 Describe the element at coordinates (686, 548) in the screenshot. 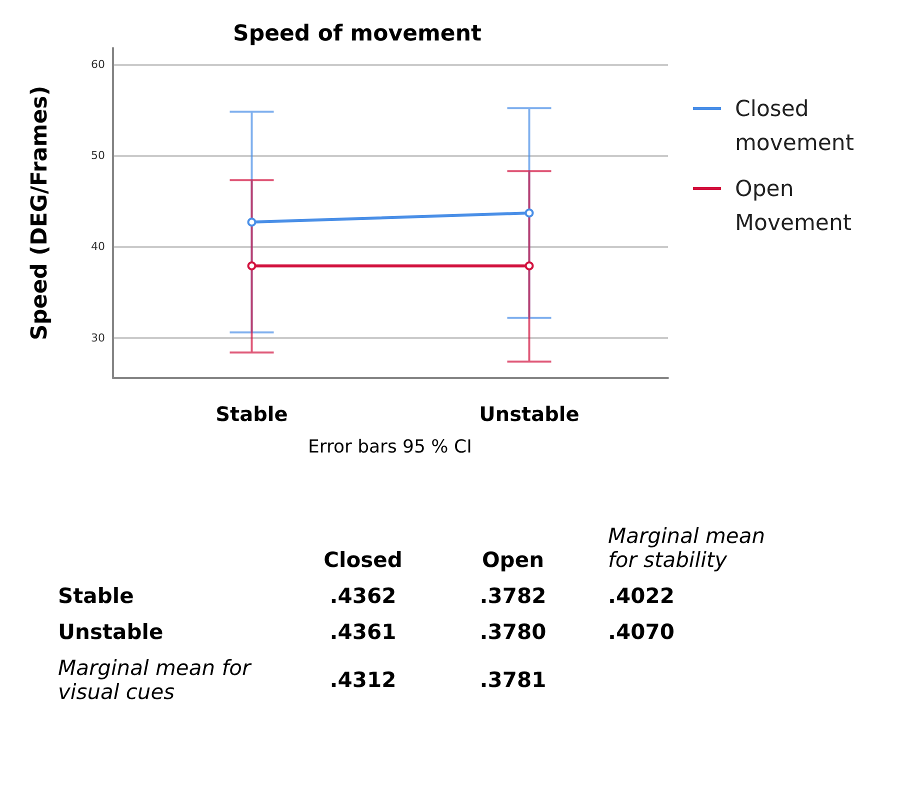

I see `category-label: Marginal mean for stability` at that location.